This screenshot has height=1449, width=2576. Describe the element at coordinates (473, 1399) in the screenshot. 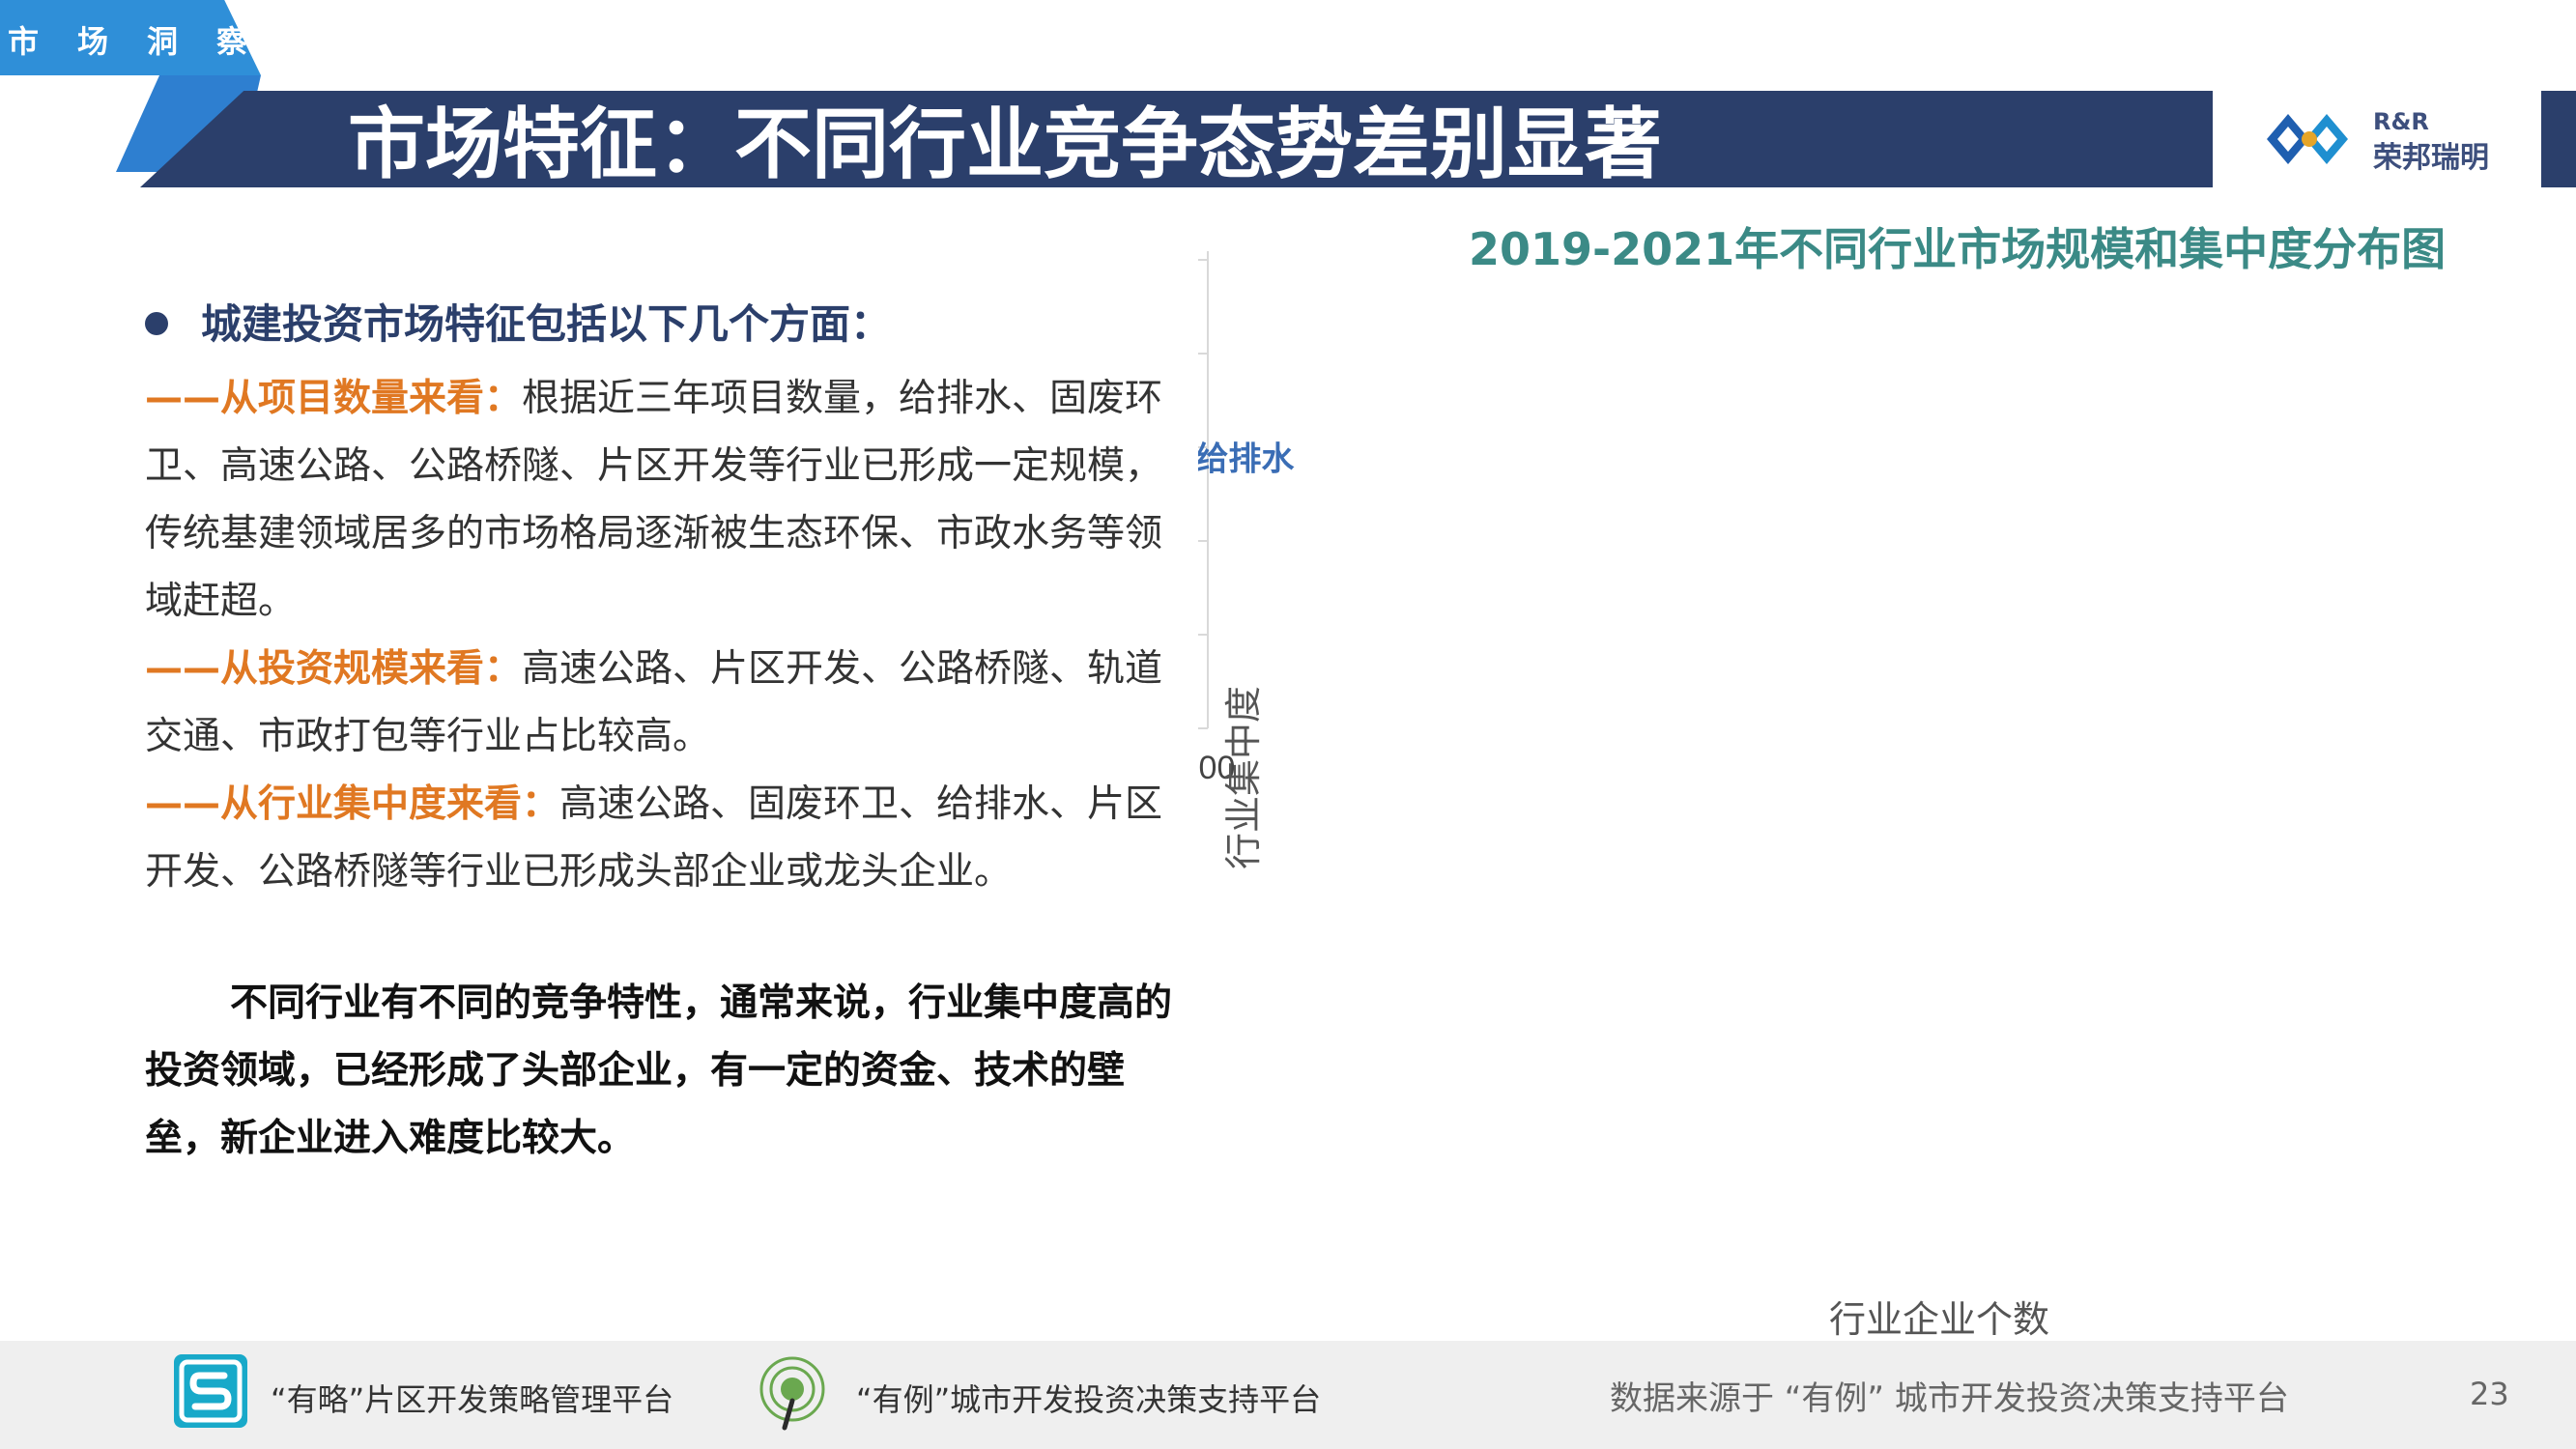

I see `footer-platform1: “有略”片区开发策略管理平台` at that location.